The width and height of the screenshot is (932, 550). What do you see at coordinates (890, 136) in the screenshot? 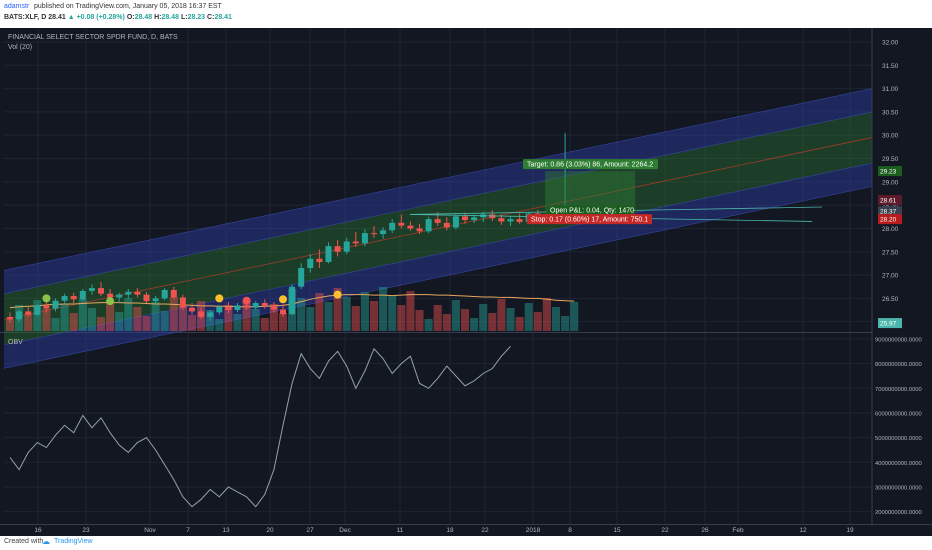
I see `price-tick-label: 30.00` at bounding box center [890, 136].